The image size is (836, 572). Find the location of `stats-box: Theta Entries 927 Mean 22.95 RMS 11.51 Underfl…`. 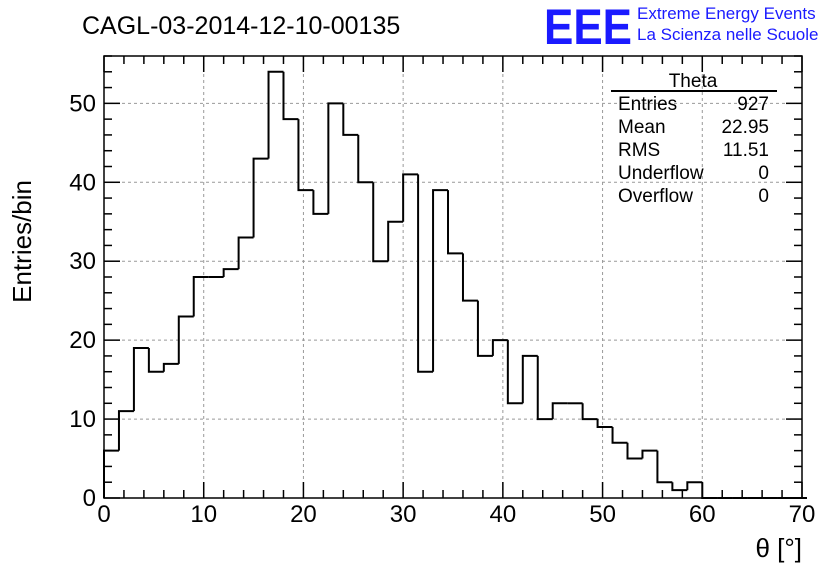

stats-box: Theta Entries 927 Mean 22.95 RMS 11.51 Underfl… is located at coordinates (694, 139).